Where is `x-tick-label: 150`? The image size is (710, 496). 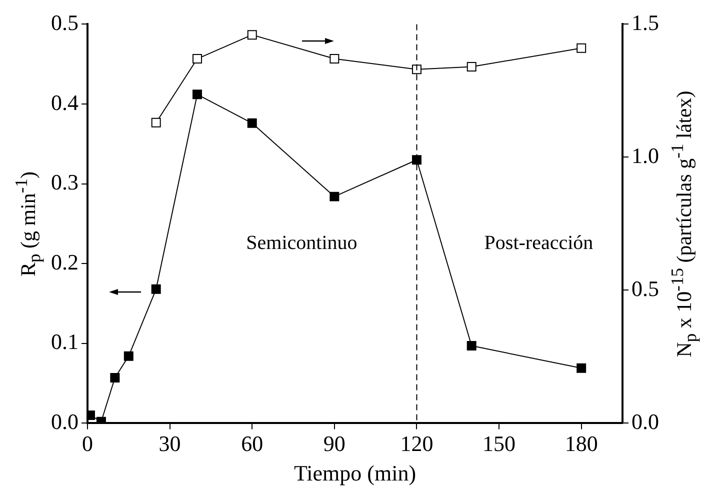 x-tick-label: 150 is located at coordinates (499, 443).